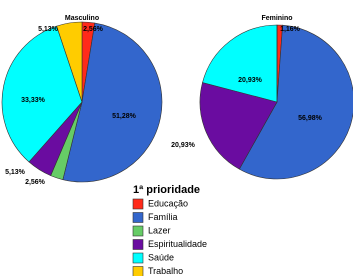  Describe the element at coordinates (290, 29) in the screenshot. I see `value-label: 1,16%` at that location.